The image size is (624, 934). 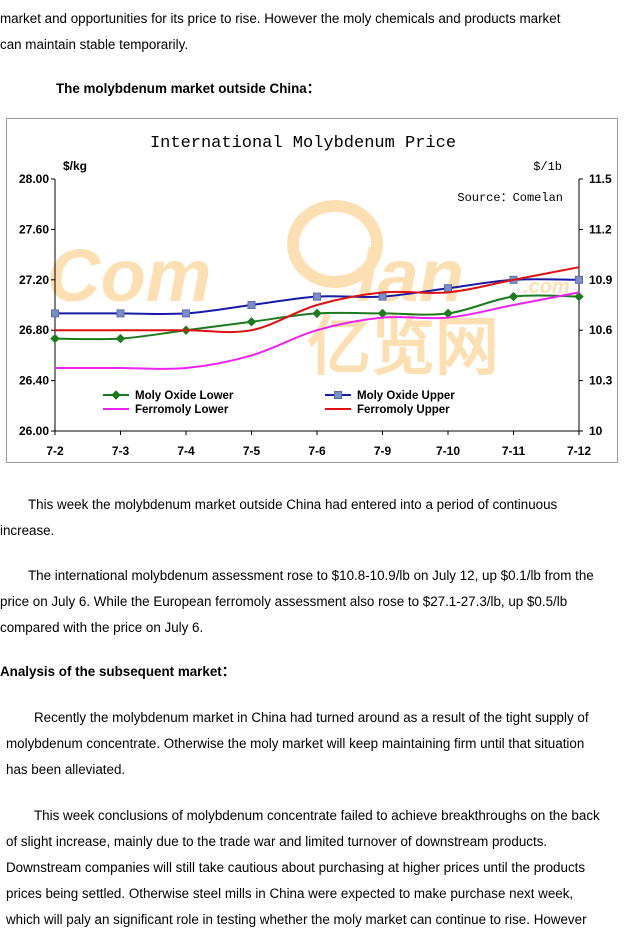 I want to click on x-tick-label: 7-10, so click(x=448, y=451).